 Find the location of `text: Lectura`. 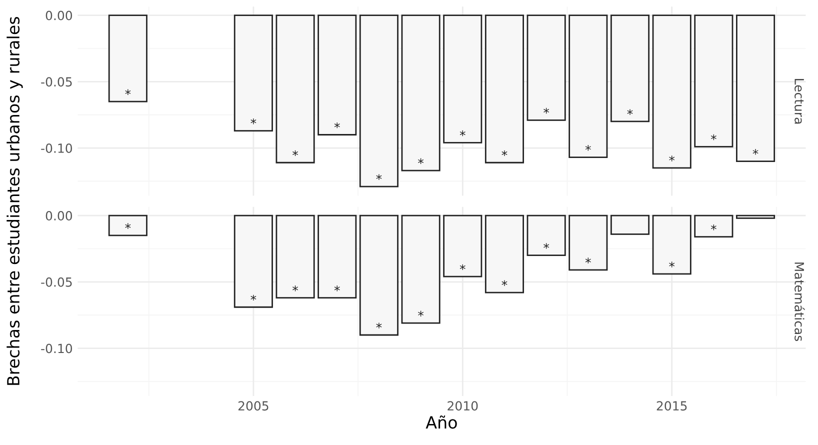

text: Lectura is located at coordinates (799, 101).